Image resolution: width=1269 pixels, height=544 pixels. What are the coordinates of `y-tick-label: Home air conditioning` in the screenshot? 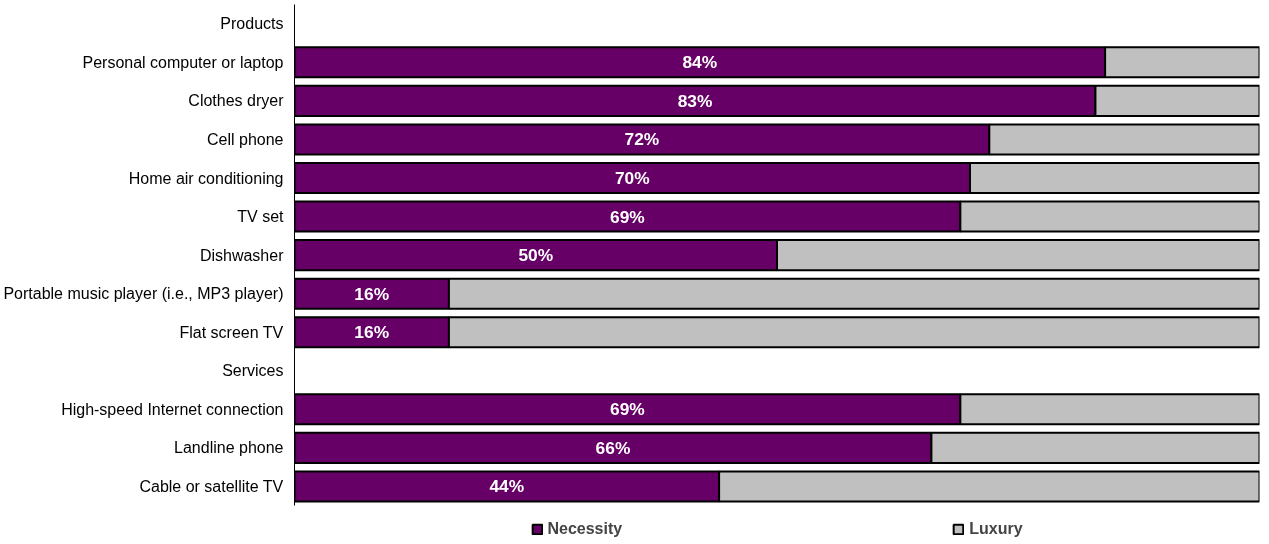 It's located at (206, 178).